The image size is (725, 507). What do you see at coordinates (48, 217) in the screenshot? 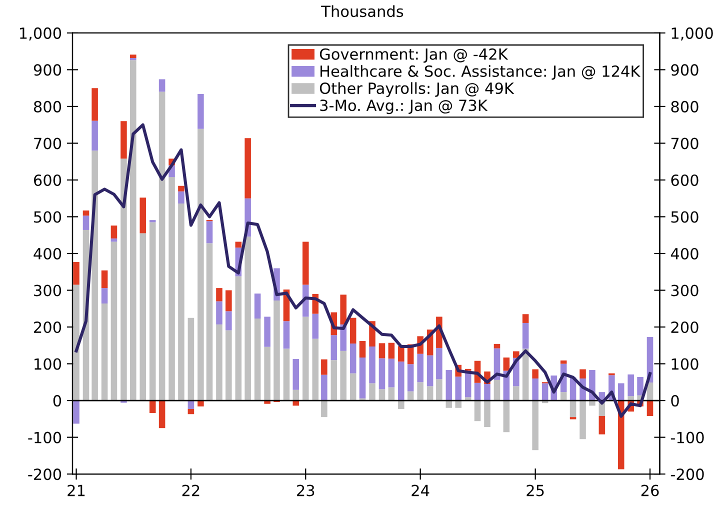
I see `y-tick-label: 500` at bounding box center [48, 217].